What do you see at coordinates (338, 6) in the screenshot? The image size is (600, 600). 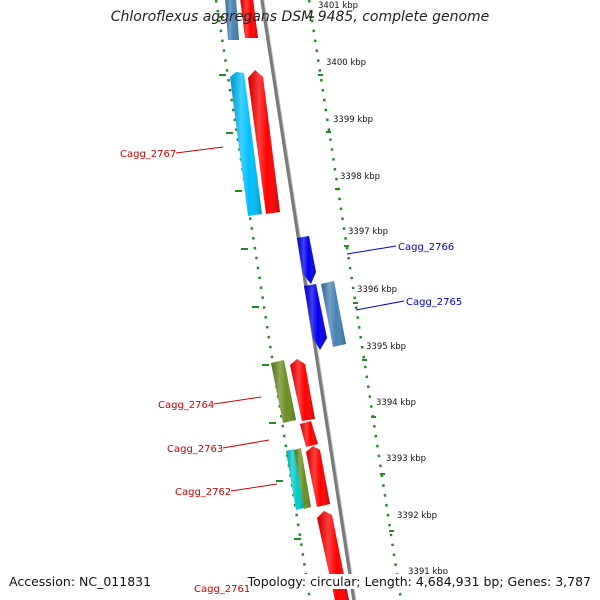 I see `tick-label: 3401 kbp` at bounding box center [338, 6].